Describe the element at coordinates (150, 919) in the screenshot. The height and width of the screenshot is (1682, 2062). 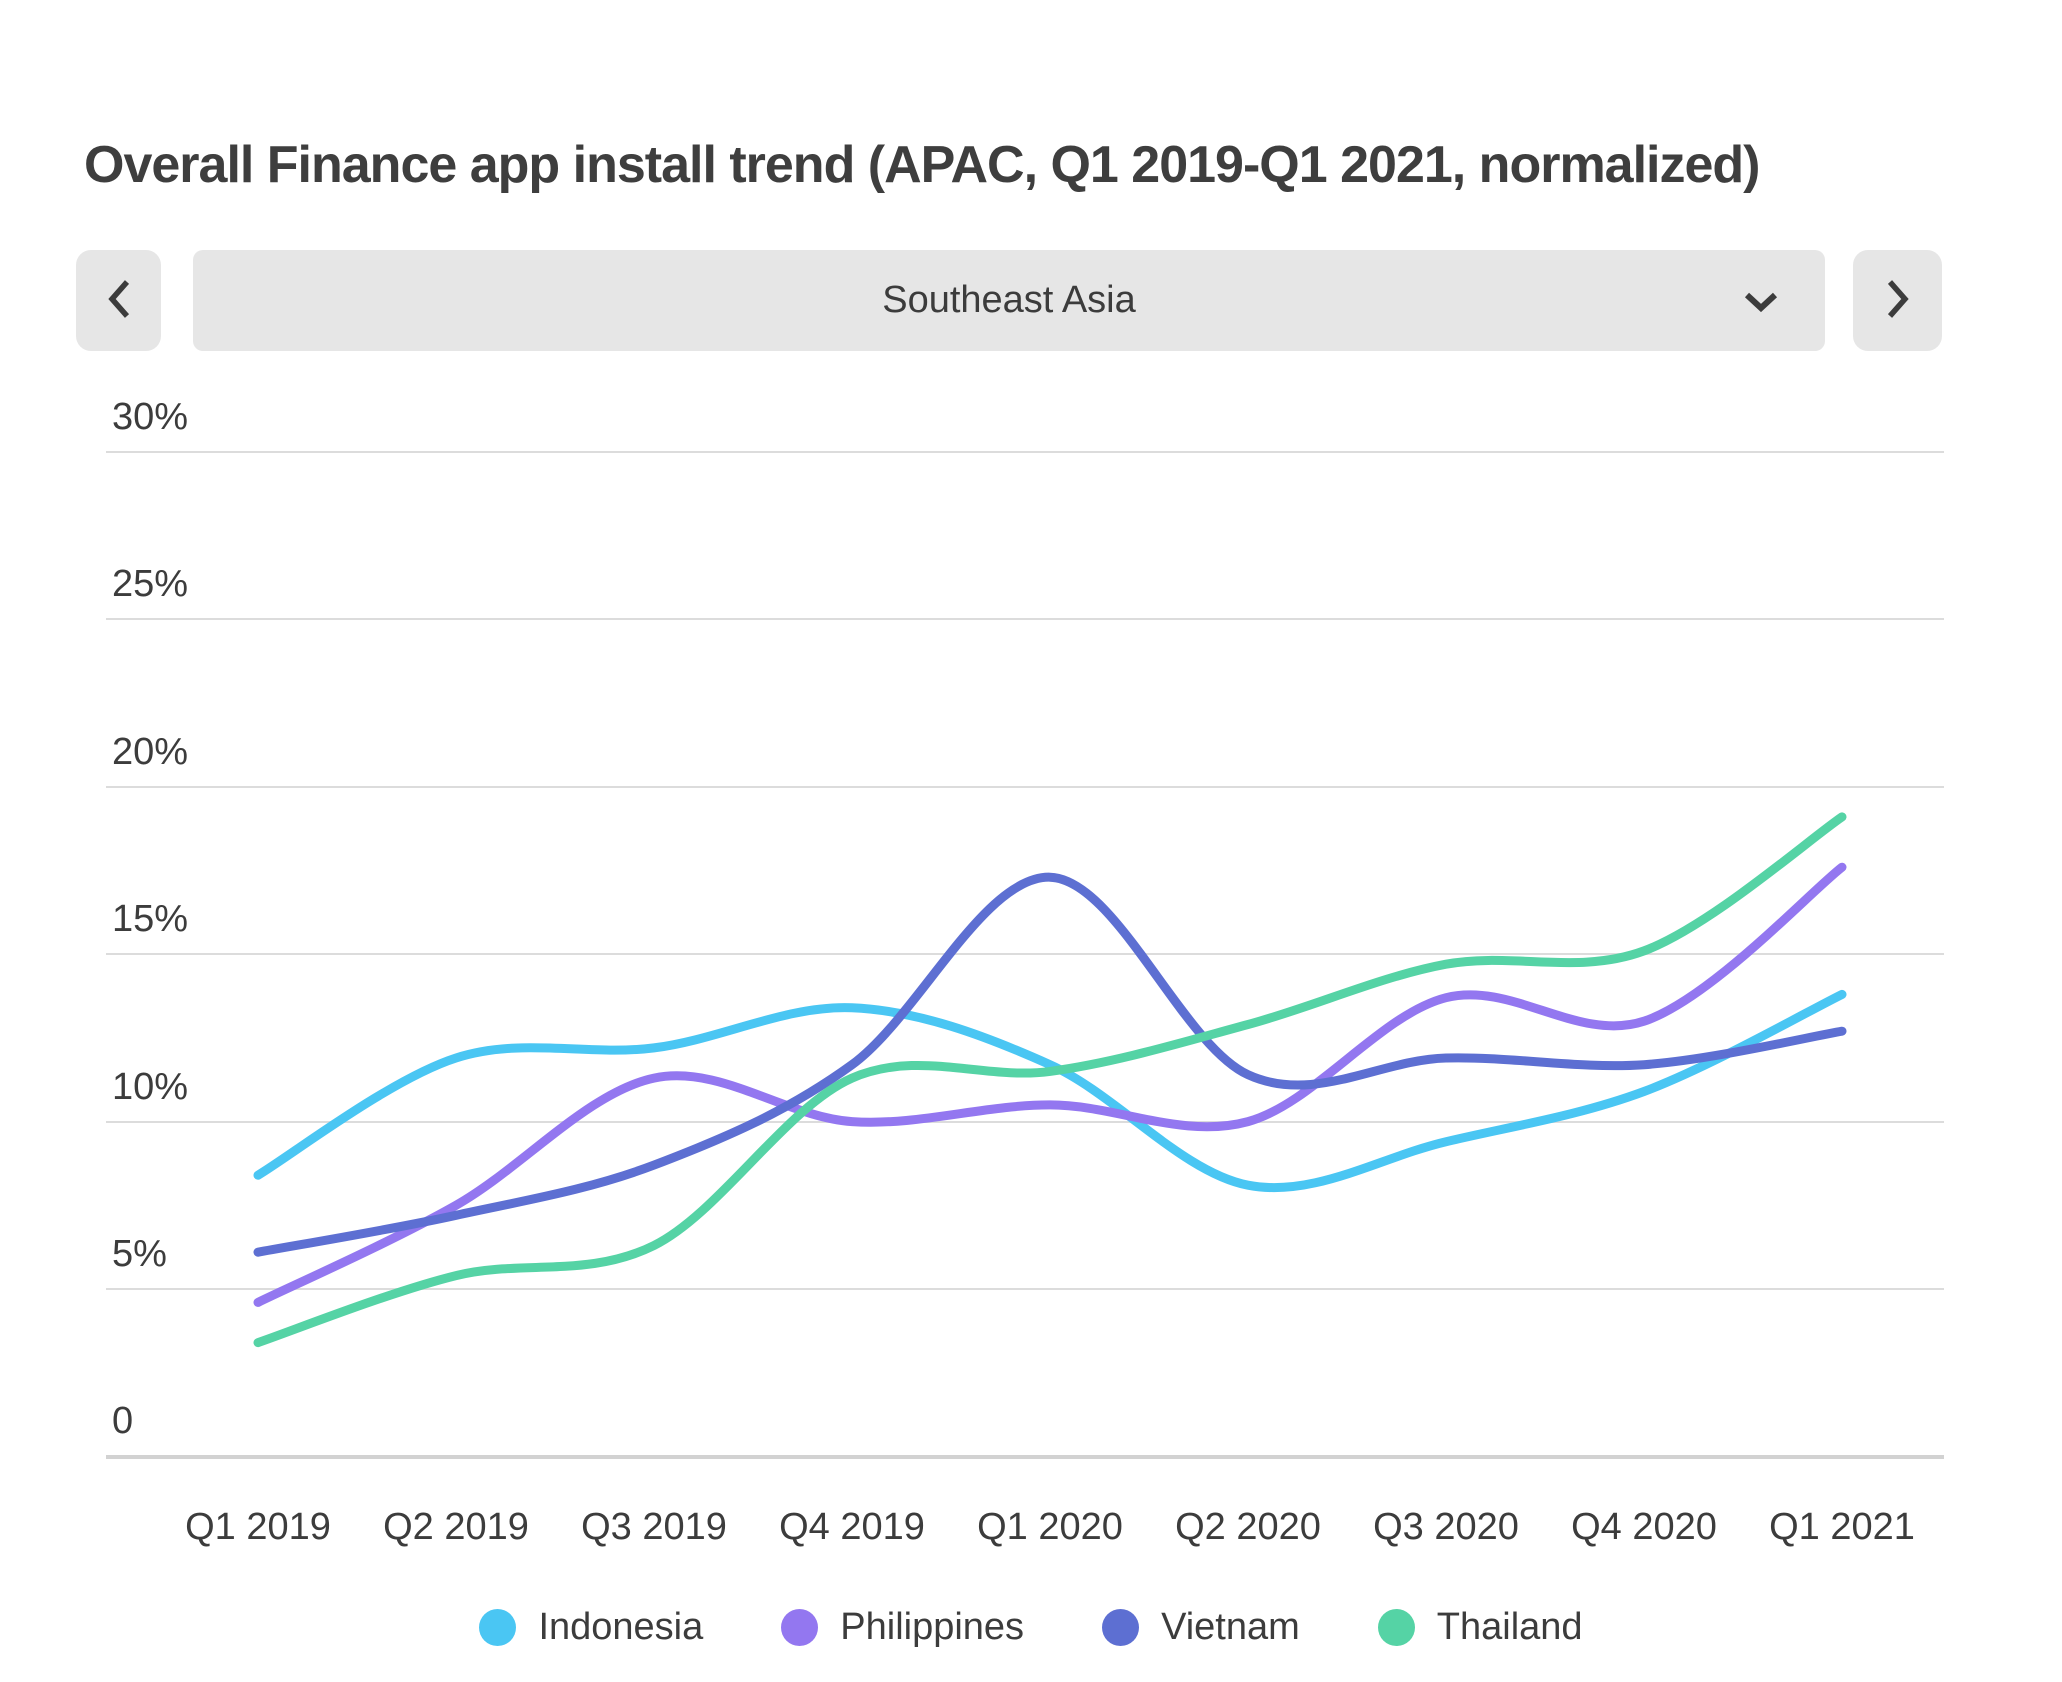
I see `y-tick-label: 15%` at that location.